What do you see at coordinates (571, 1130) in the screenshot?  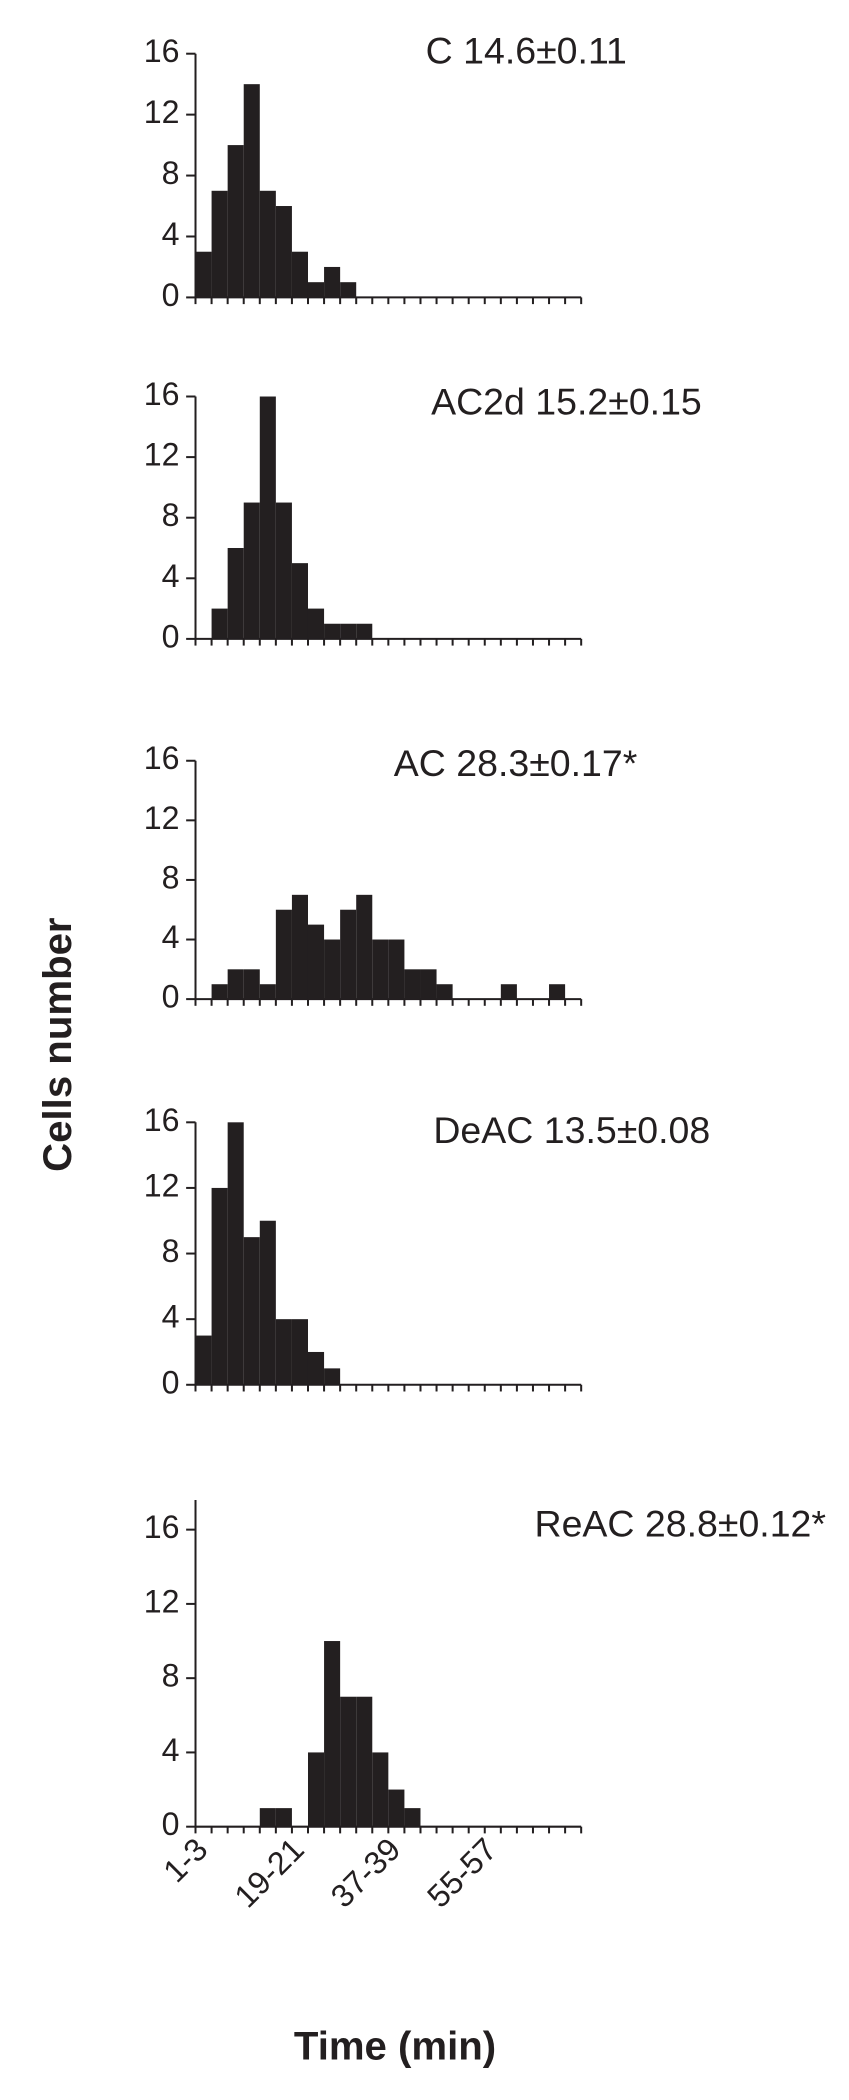 I see `panel-title: DeAC 13.5±0.08` at bounding box center [571, 1130].